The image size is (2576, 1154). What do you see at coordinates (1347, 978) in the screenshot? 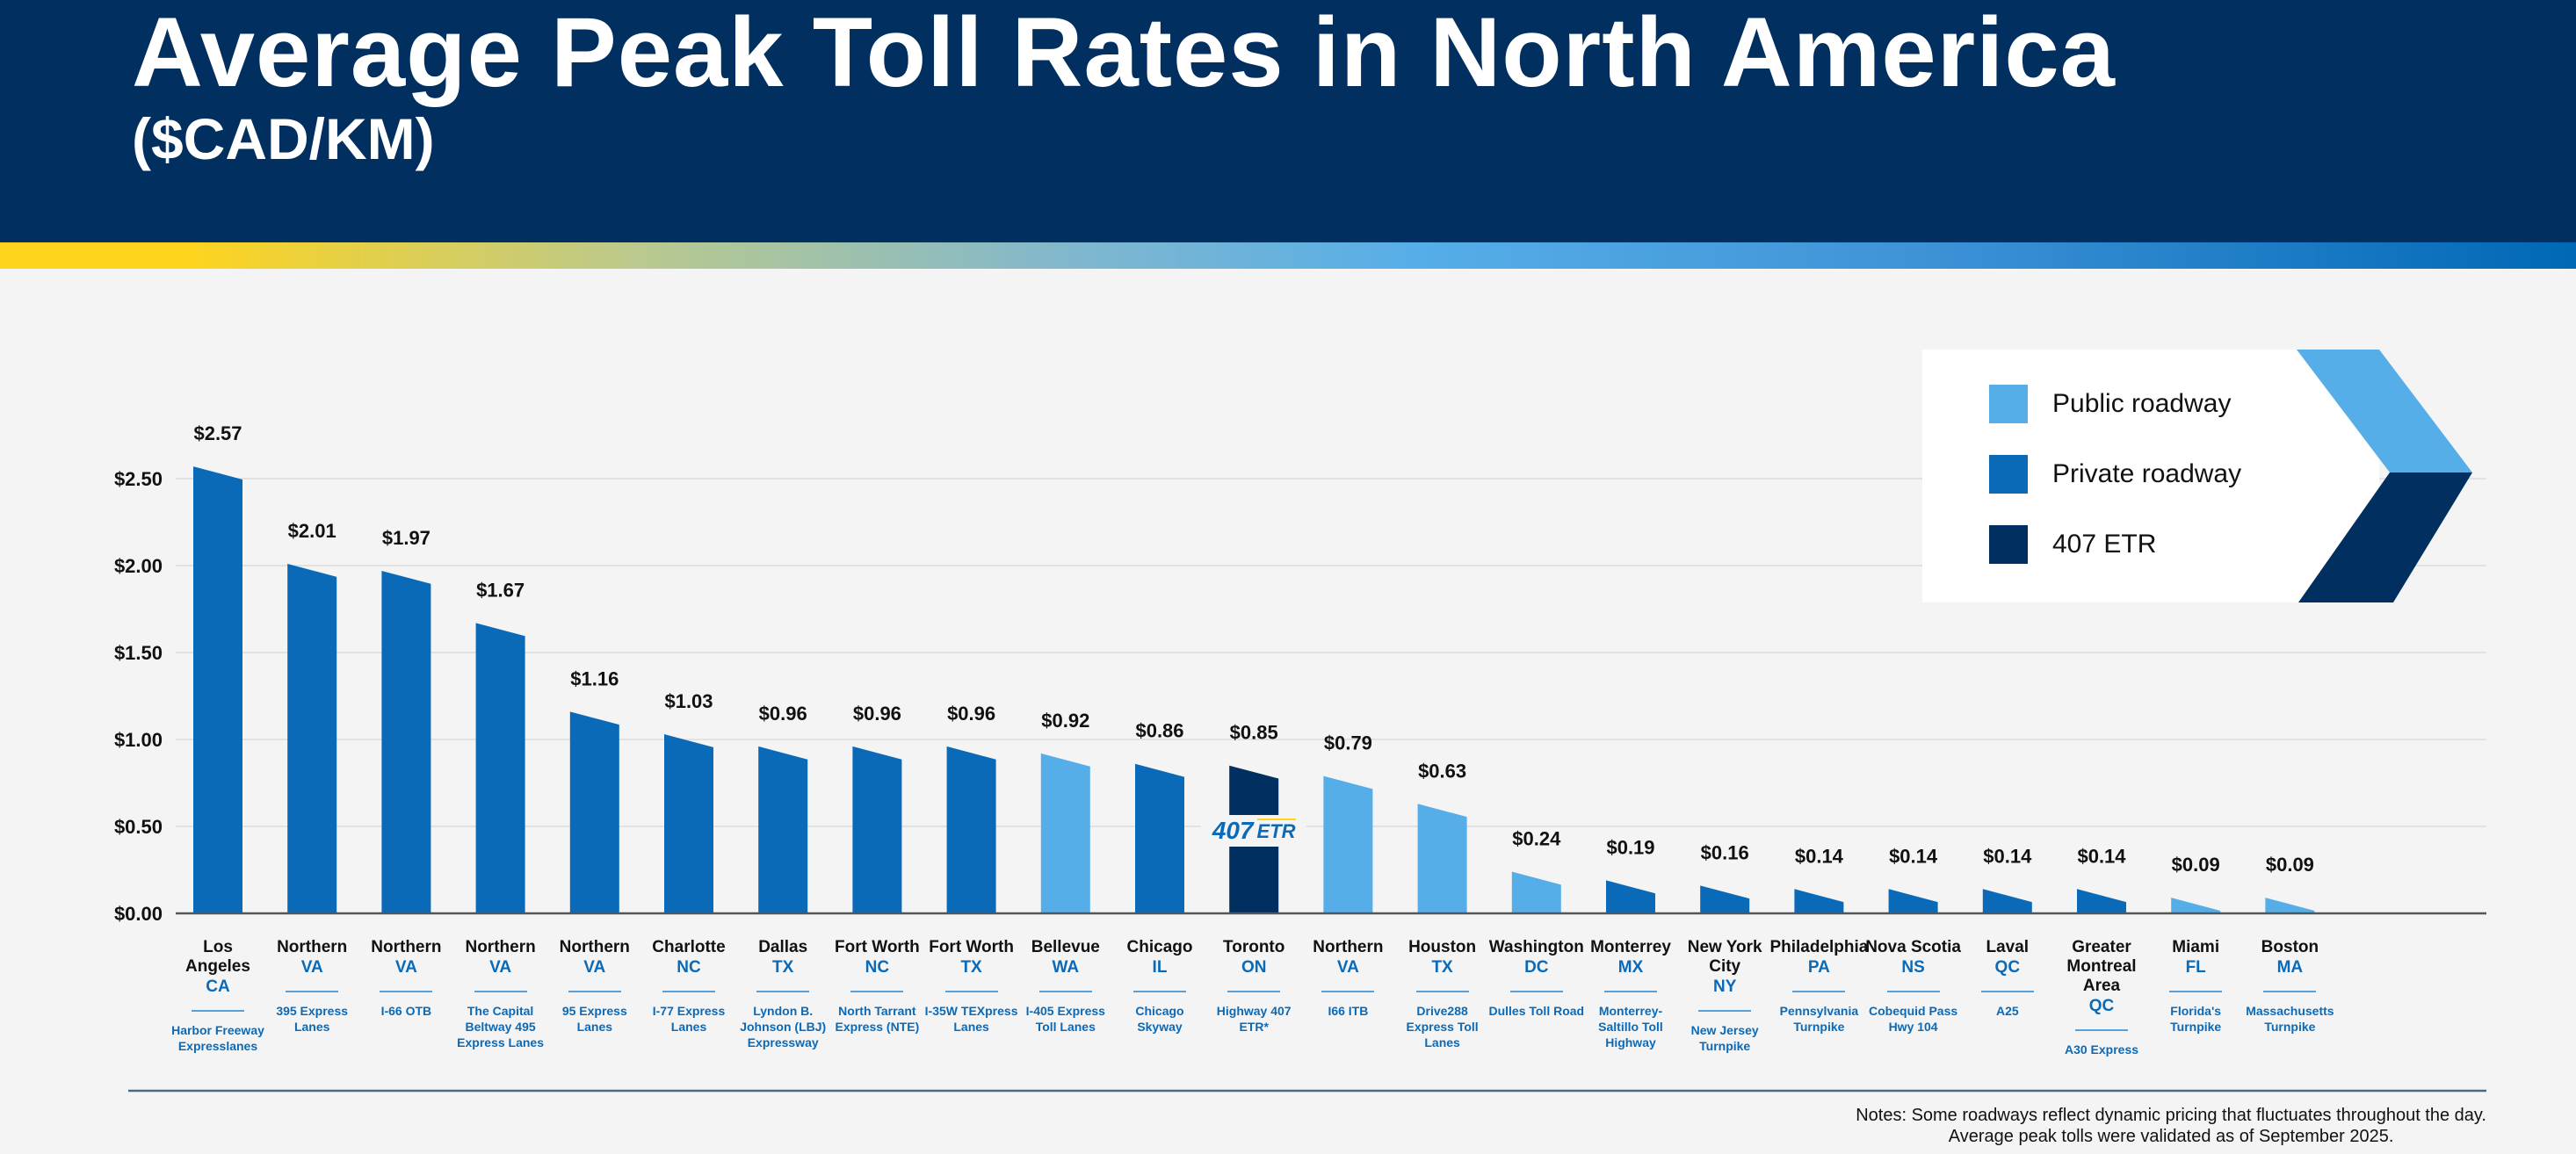
I see `category-label: Northern VA I66 ITB` at bounding box center [1347, 978].